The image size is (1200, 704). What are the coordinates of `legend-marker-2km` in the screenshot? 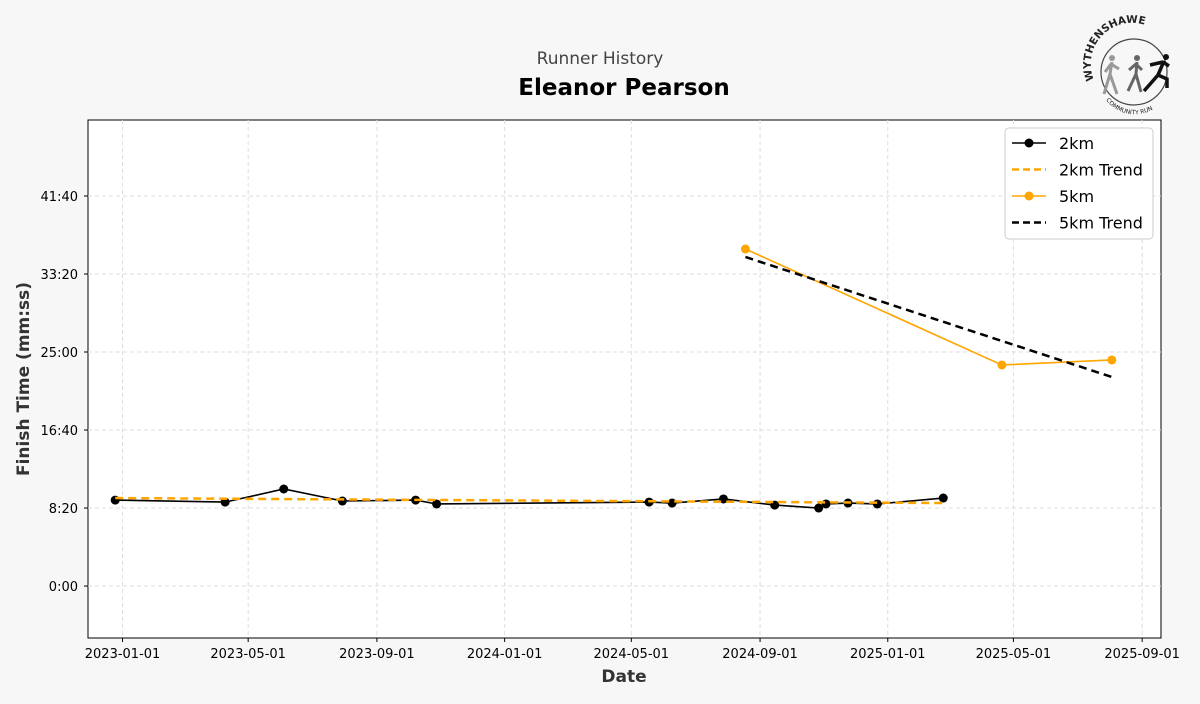 It's located at (1029, 143).